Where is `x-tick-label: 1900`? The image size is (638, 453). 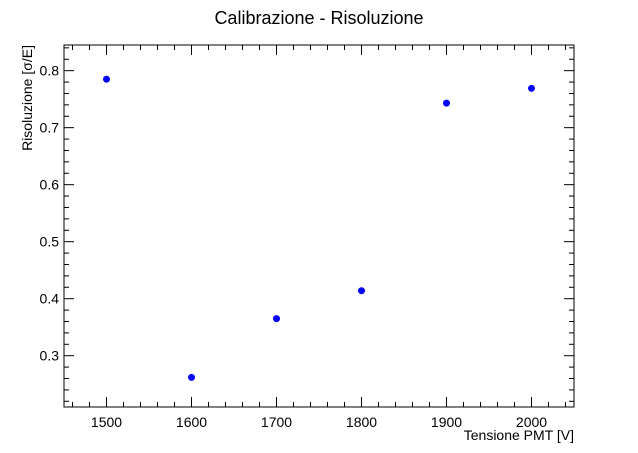
x-tick-label: 1900 is located at coordinates (446, 422).